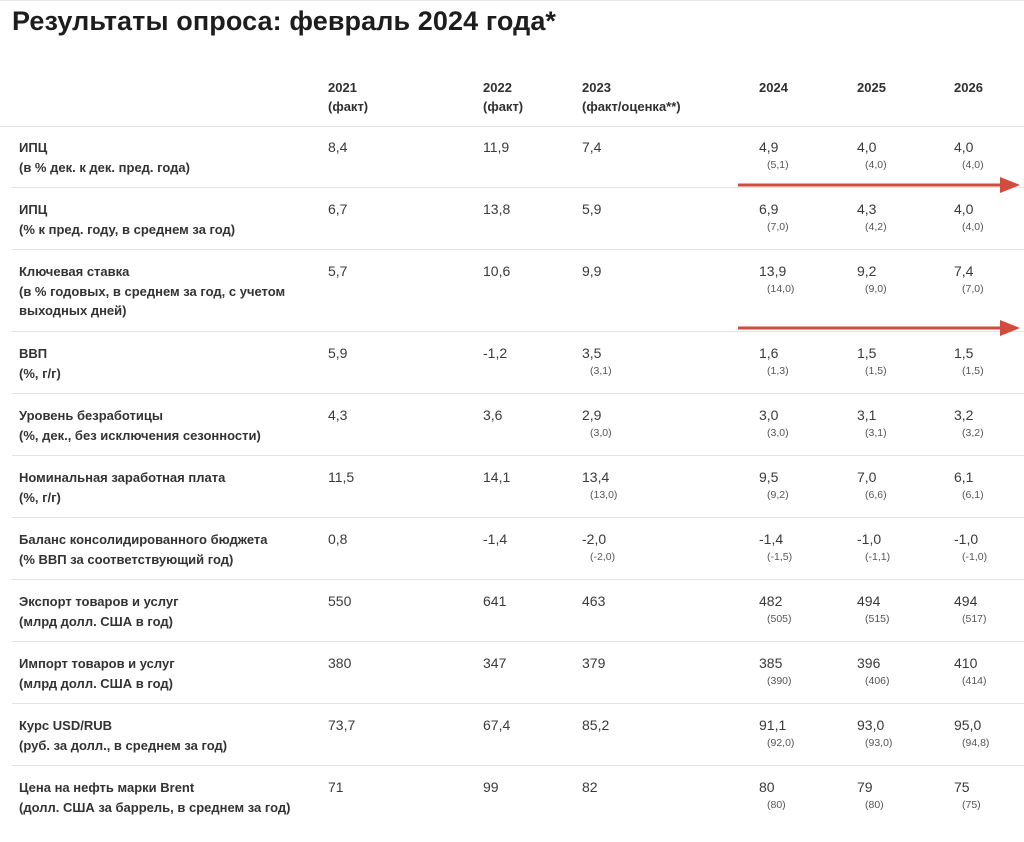 The height and width of the screenshot is (842, 1024). I want to click on cell-2023: 9,9, so click(632, 272).